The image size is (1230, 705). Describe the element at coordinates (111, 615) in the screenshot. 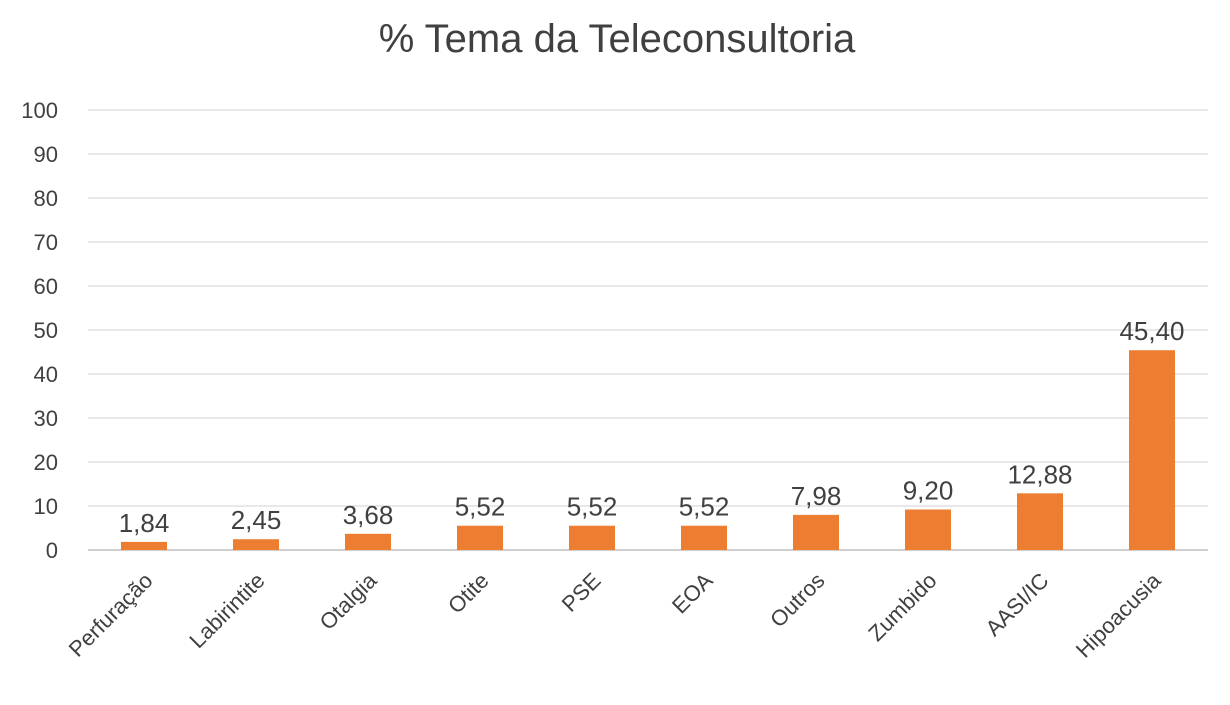

I see `x-tick-label: Perfuração` at that location.